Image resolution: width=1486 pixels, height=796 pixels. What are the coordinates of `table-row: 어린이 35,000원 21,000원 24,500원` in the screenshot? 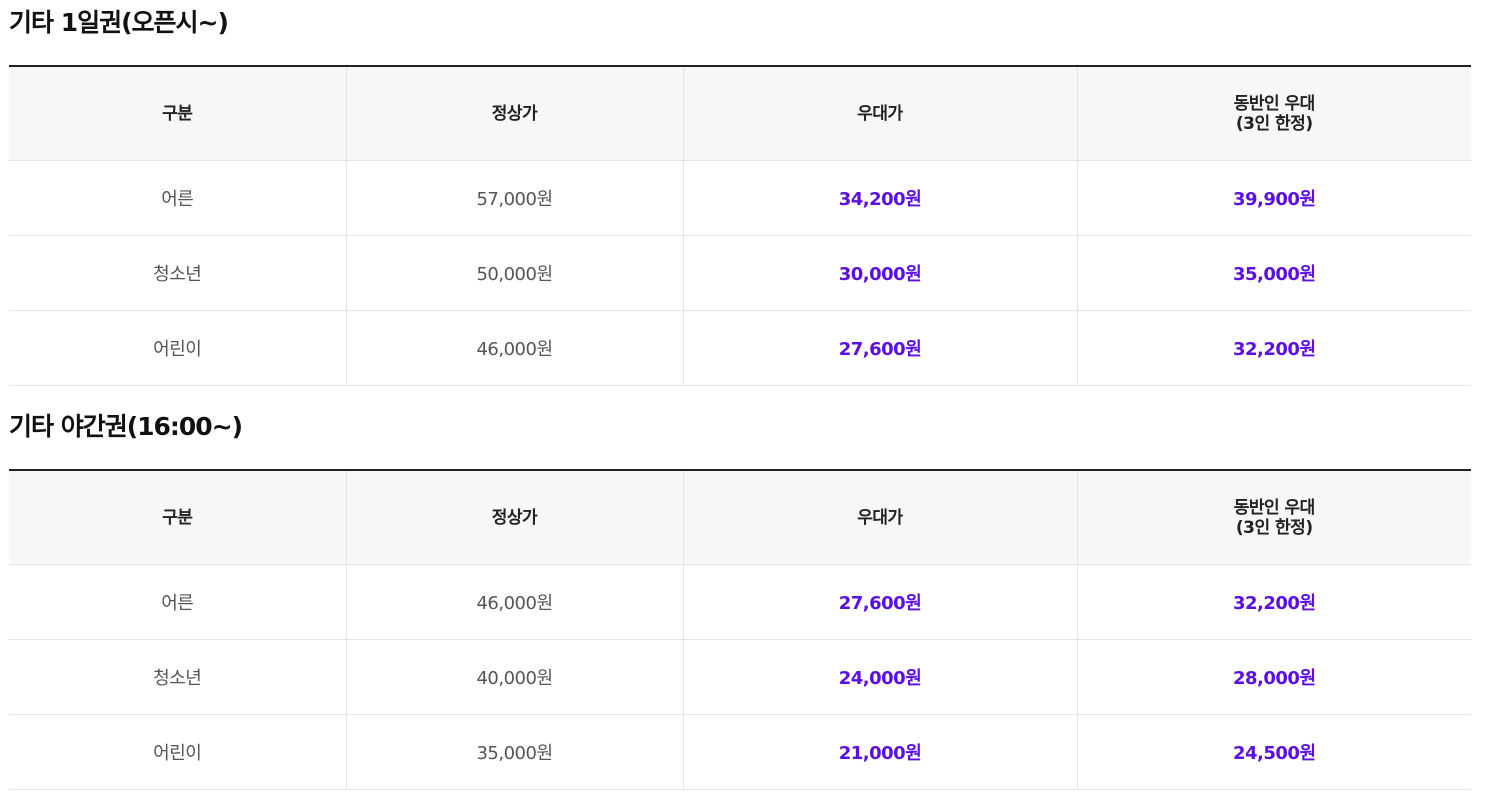 It's located at (740, 752).